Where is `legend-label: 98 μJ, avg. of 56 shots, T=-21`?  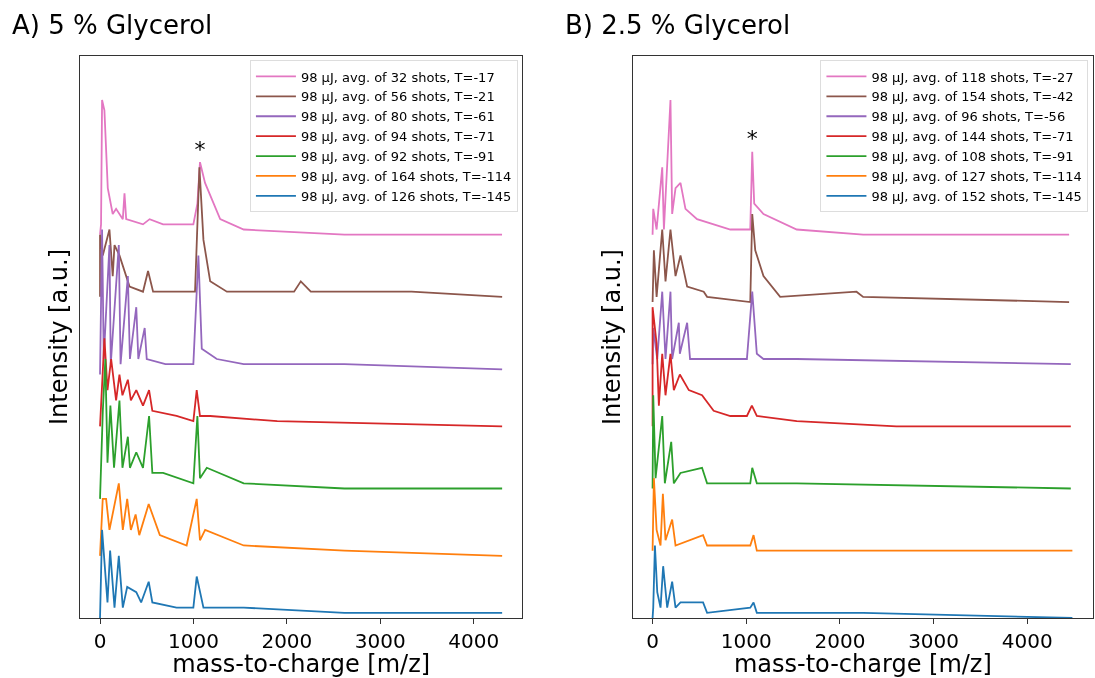 legend-label: 98 μJ, avg. of 56 shots, T=-21 is located at coordinates (397, 97).